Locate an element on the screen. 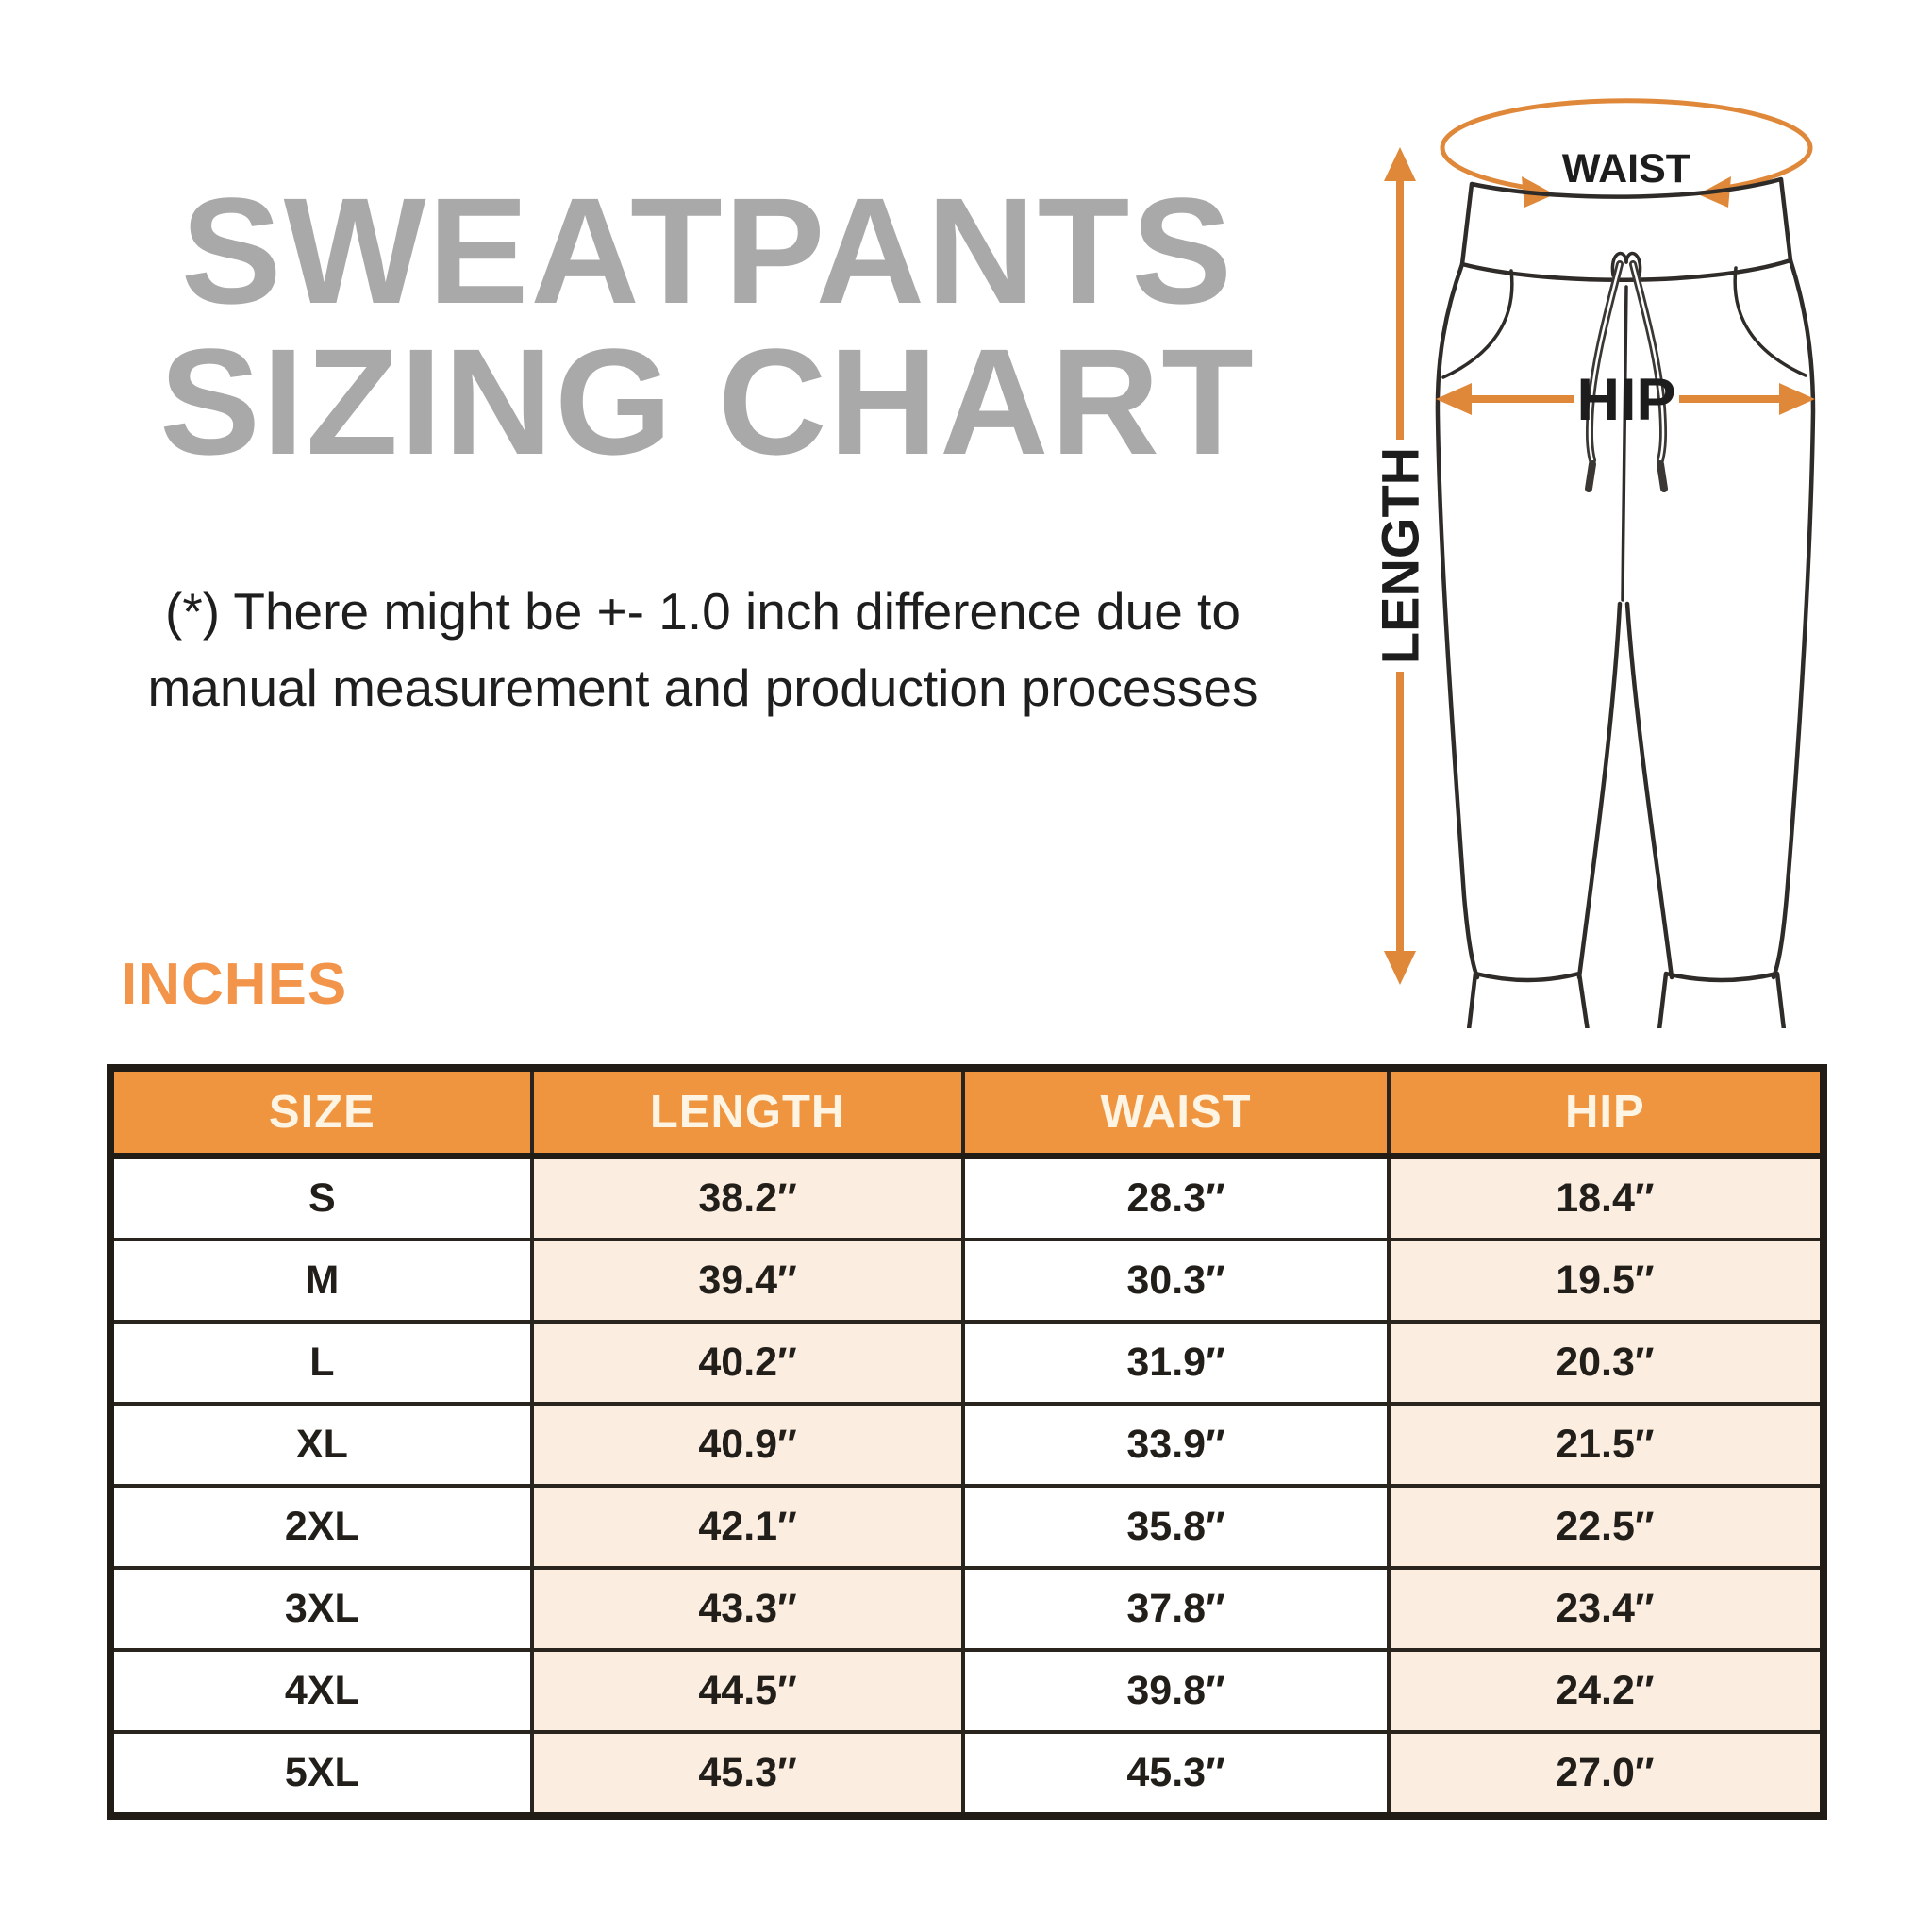 The width and height of the screenshot is (1932, 1932). table-row: 2XL 42.1″ 35.8″ 22.5″ is located at coordinates (967, 1527).